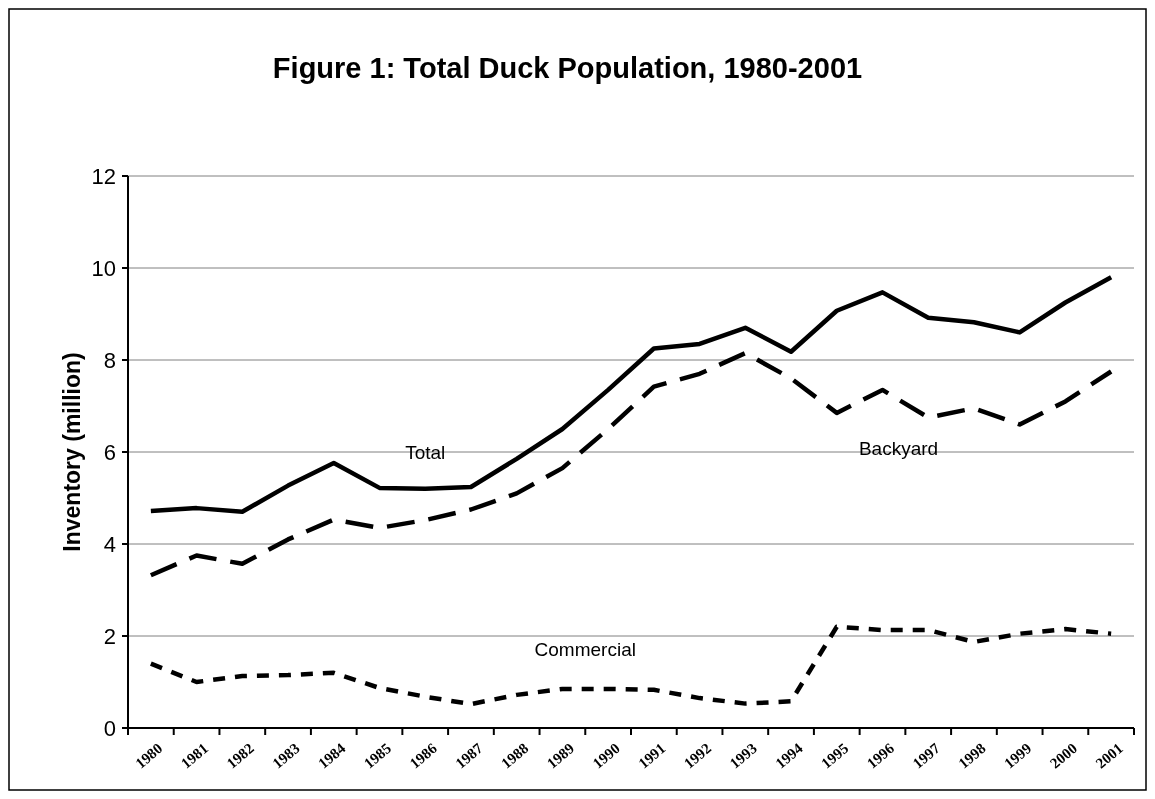  I want to click on y-tick-label: 2, so click(109, 636).